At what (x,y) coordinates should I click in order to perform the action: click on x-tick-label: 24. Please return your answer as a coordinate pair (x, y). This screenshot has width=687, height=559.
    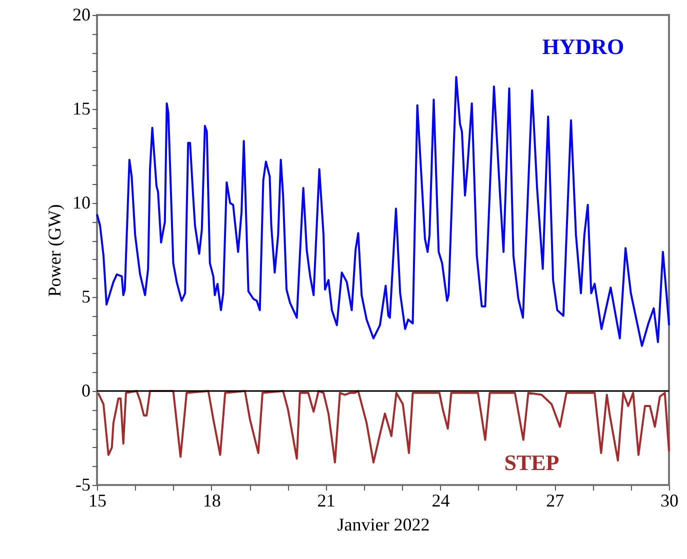
    Looking at the image, I should click on (441, 500).